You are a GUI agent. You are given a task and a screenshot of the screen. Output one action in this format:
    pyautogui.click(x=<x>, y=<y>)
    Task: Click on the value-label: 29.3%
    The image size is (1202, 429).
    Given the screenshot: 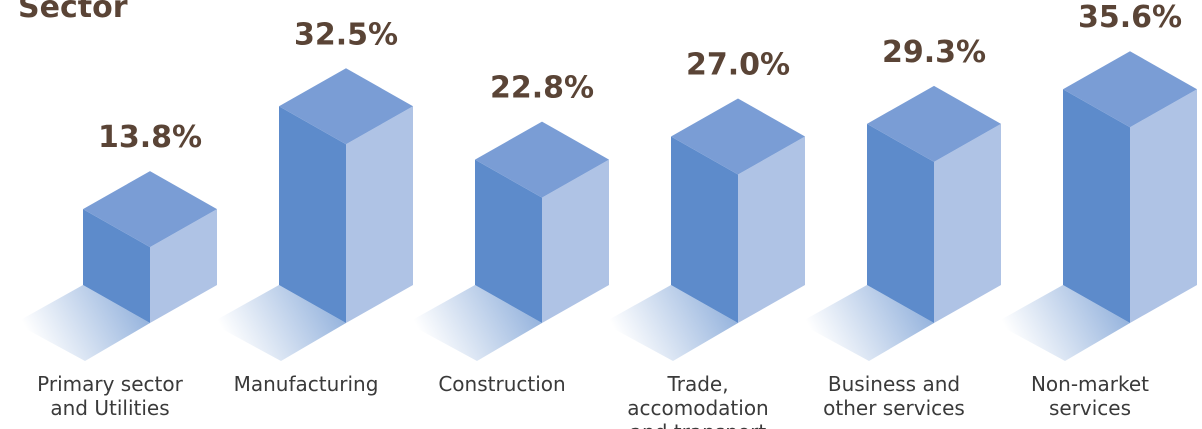 What is the action you would take?
    pyautogui.click(x=934, y=52)
    